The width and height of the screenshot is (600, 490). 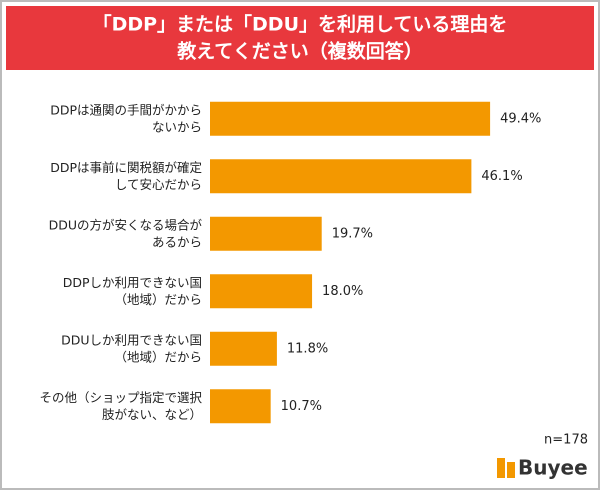 What do you see at coordinates (177, 126) in the screenshot?
I see `category-label: ないから` at bounding box center [177, 126].